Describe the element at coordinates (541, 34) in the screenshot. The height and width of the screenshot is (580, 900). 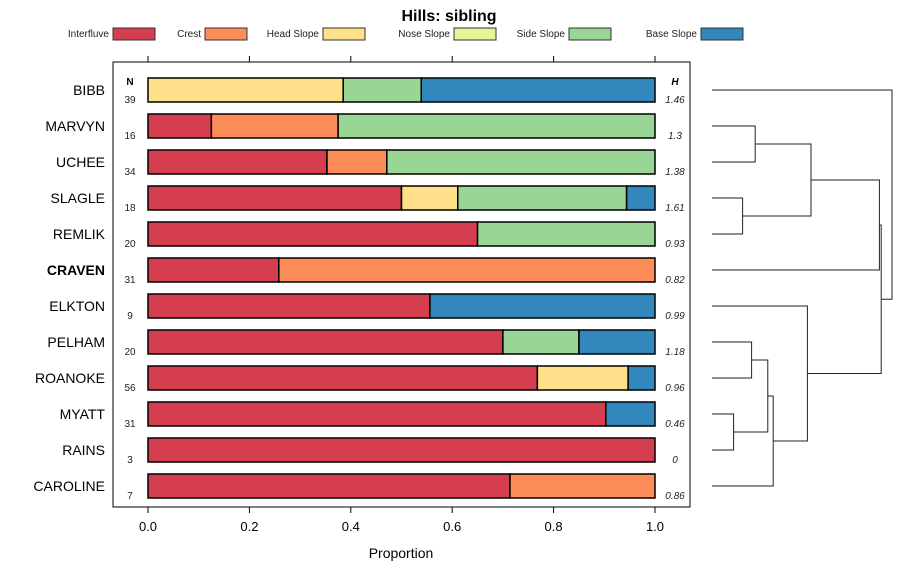
I see `legend-label: Side Slope` at that location.